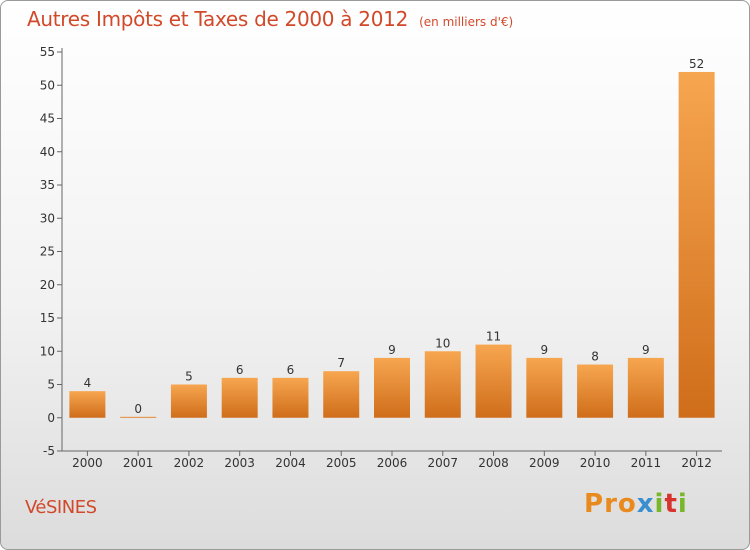  What do you see at coordinates (49, 451) in the screenshot?
I see `y-tick-label: -5` at bounding box center [49, 451].